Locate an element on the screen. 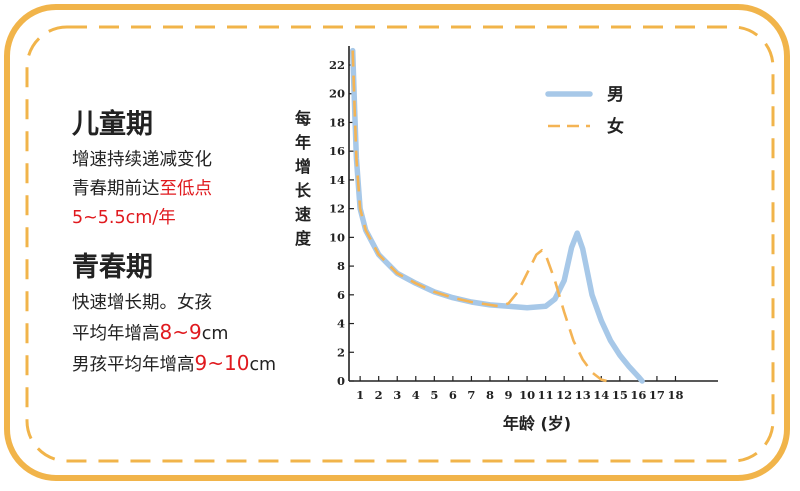  childhood-title: 儿童期 is located at coordinates (112, 124).